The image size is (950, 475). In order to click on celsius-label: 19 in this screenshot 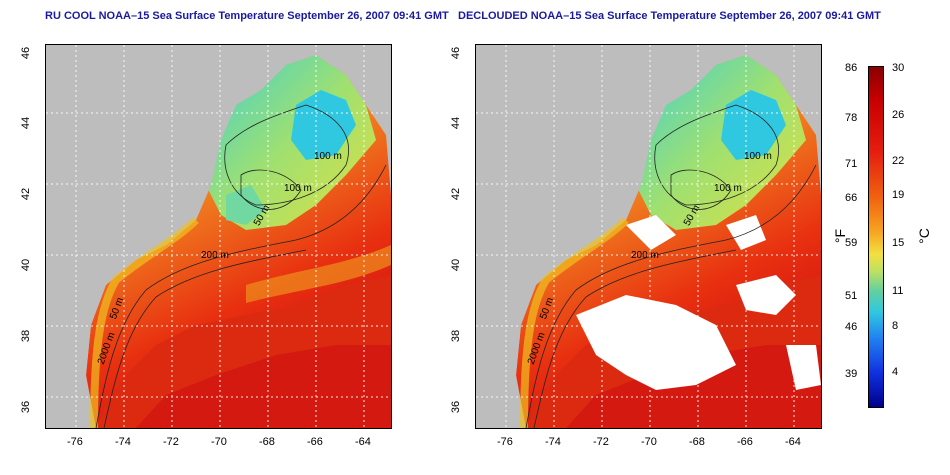, I will do `click(898, 195)`.